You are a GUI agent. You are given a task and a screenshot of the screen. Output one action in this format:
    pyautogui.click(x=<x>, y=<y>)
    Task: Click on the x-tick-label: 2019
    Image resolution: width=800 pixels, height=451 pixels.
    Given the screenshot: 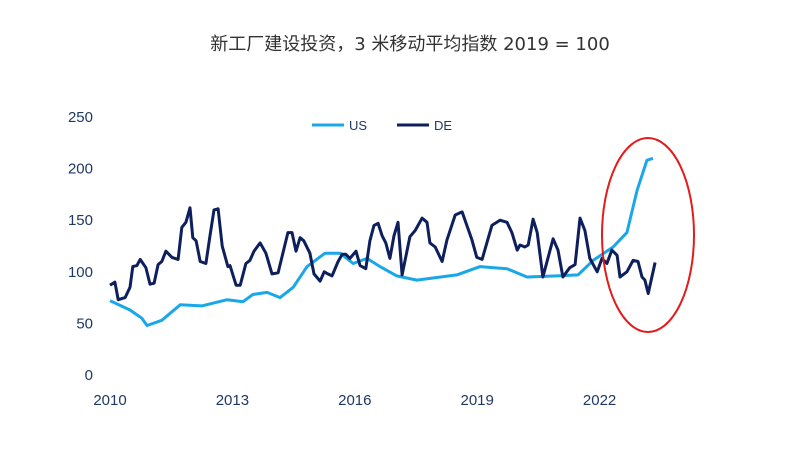 What is the action you would take?
    pyautogui.click(x=477, y=400)
    